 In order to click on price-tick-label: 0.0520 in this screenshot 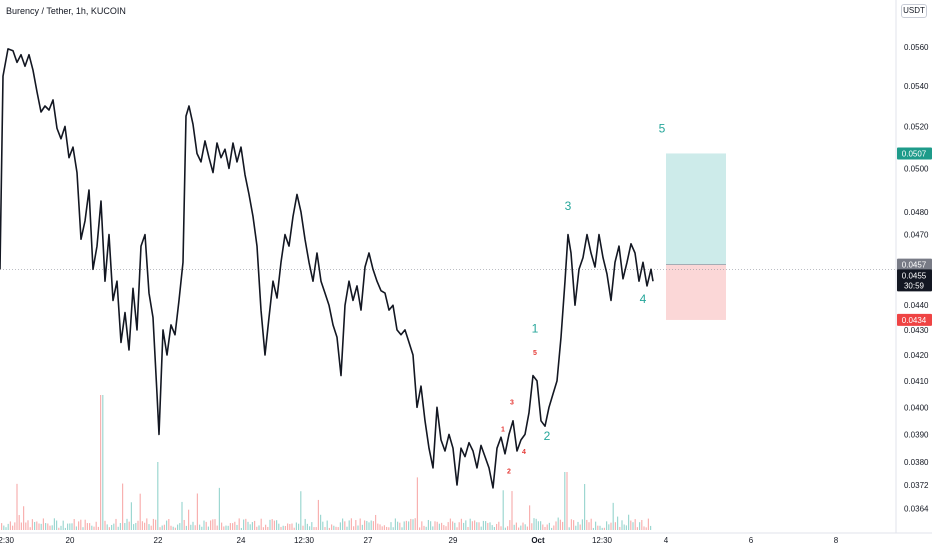, I will do `click(916, 126)`.